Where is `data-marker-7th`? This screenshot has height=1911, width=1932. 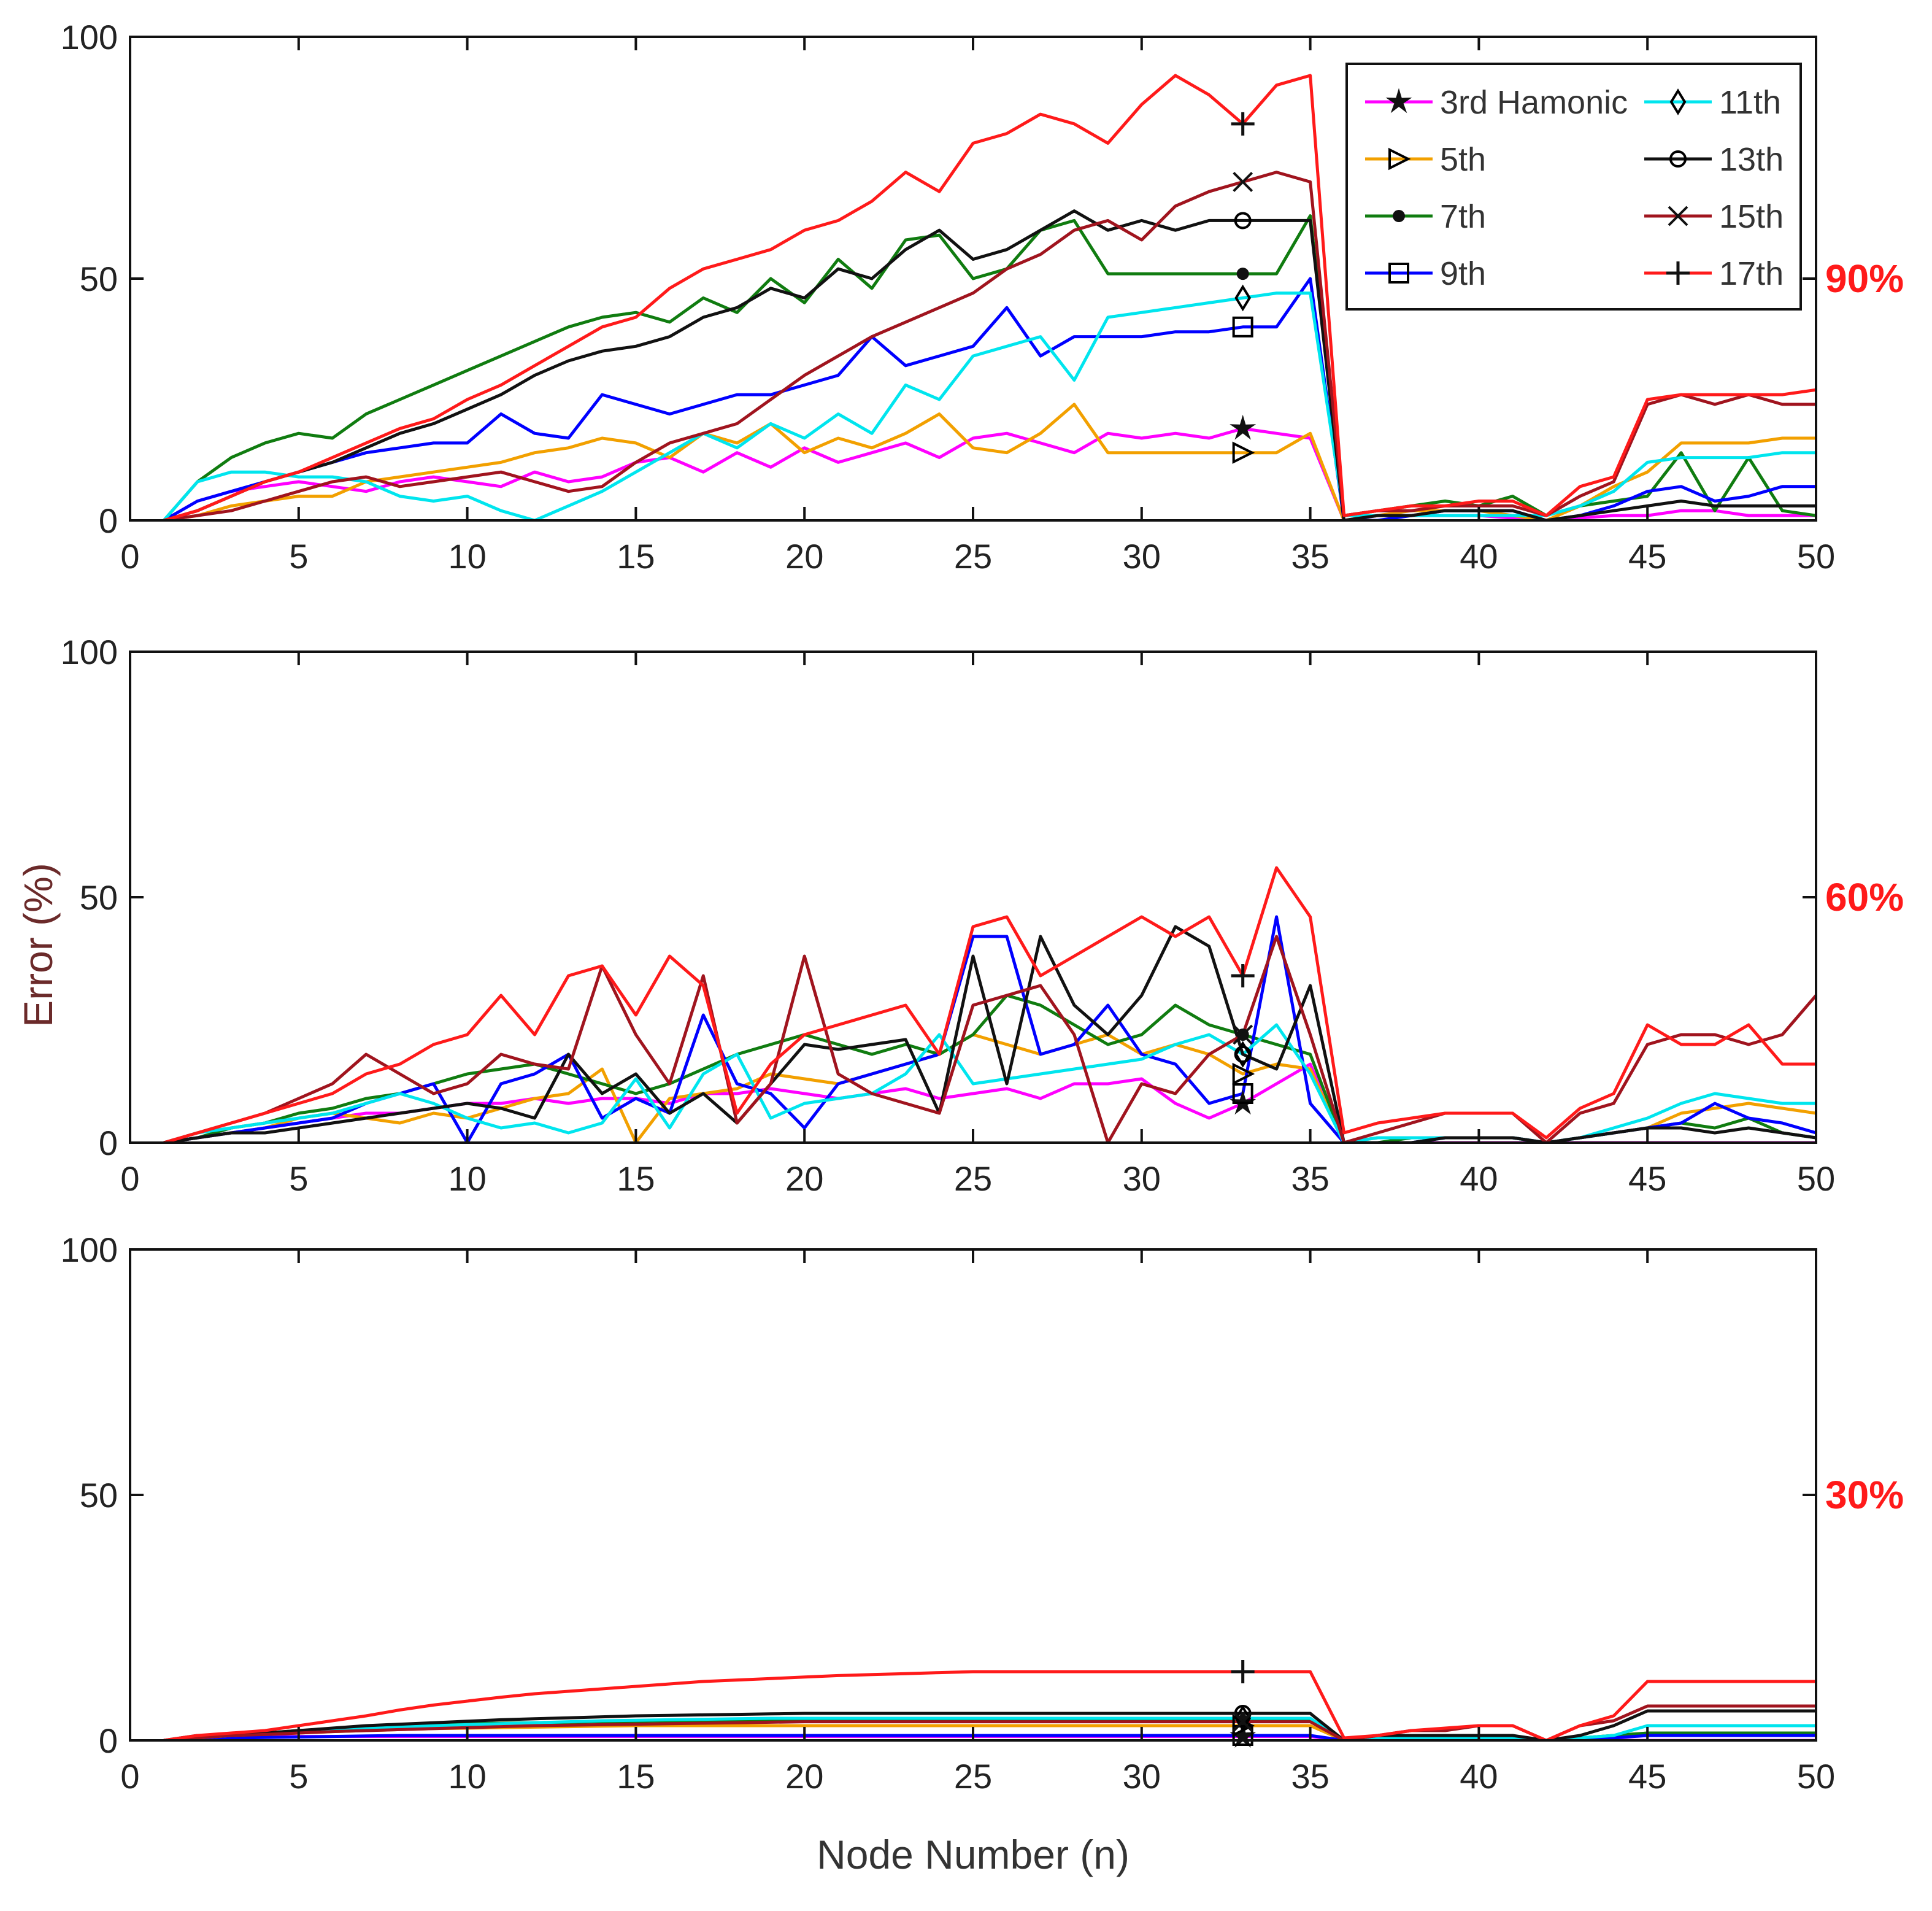
data-marker-7th is located at coordinates (1242, 274).